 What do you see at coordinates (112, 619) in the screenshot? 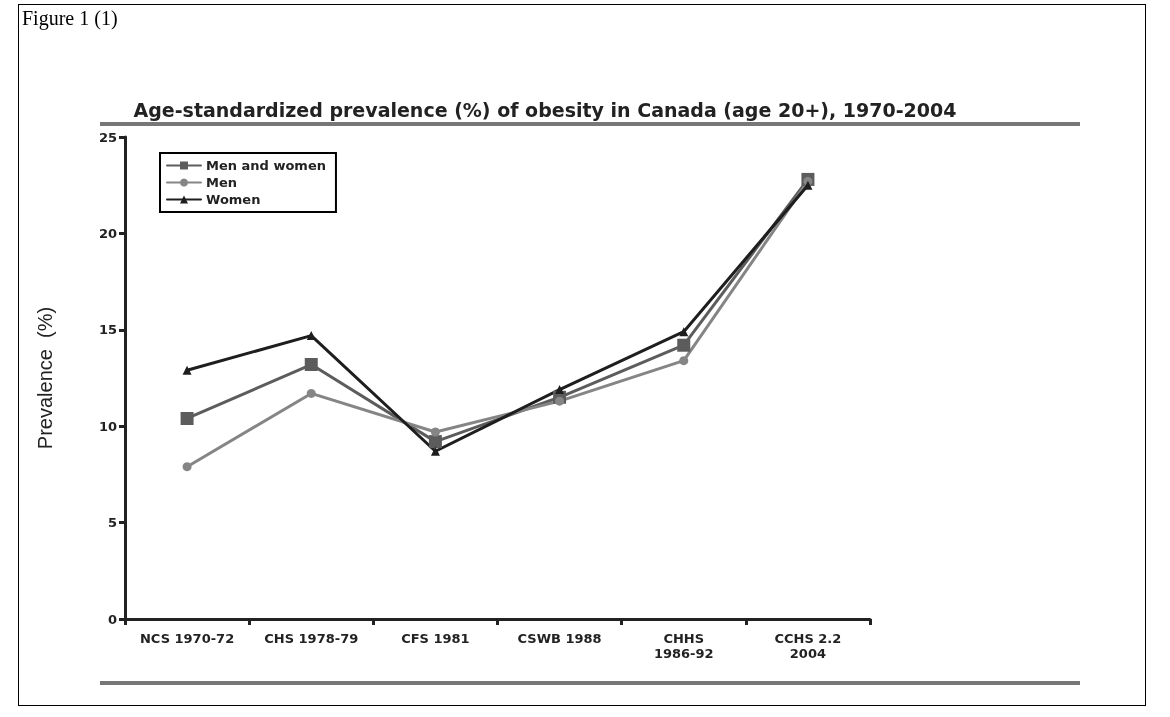
I see `y-tick-label: 0` at bounding box center [112, 619].